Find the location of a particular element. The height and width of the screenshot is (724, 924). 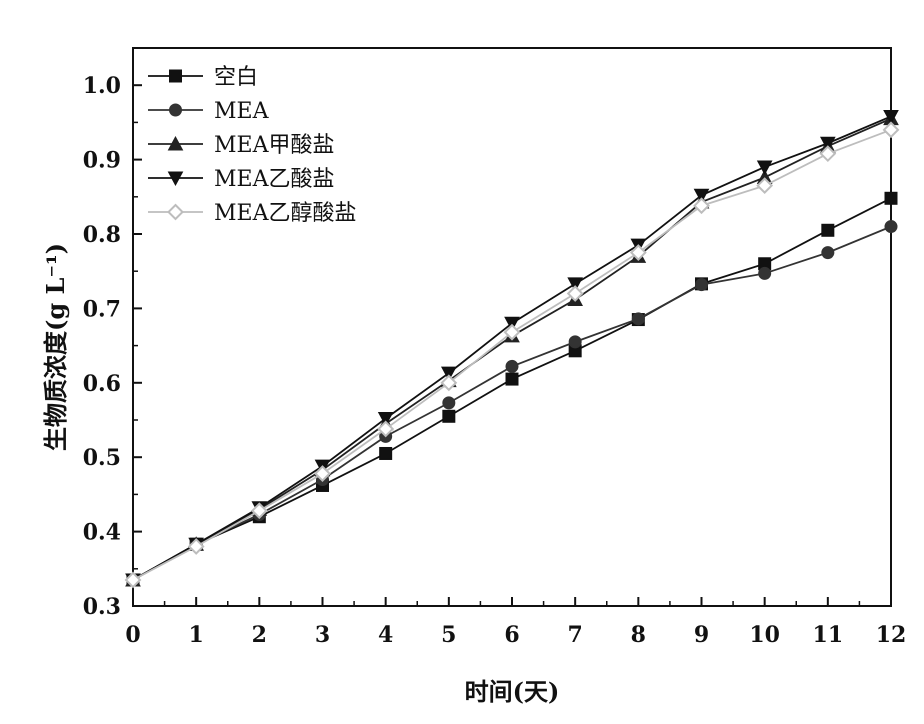

legend-item: MEA甲酸盐 is located at coordinates (241, 145).